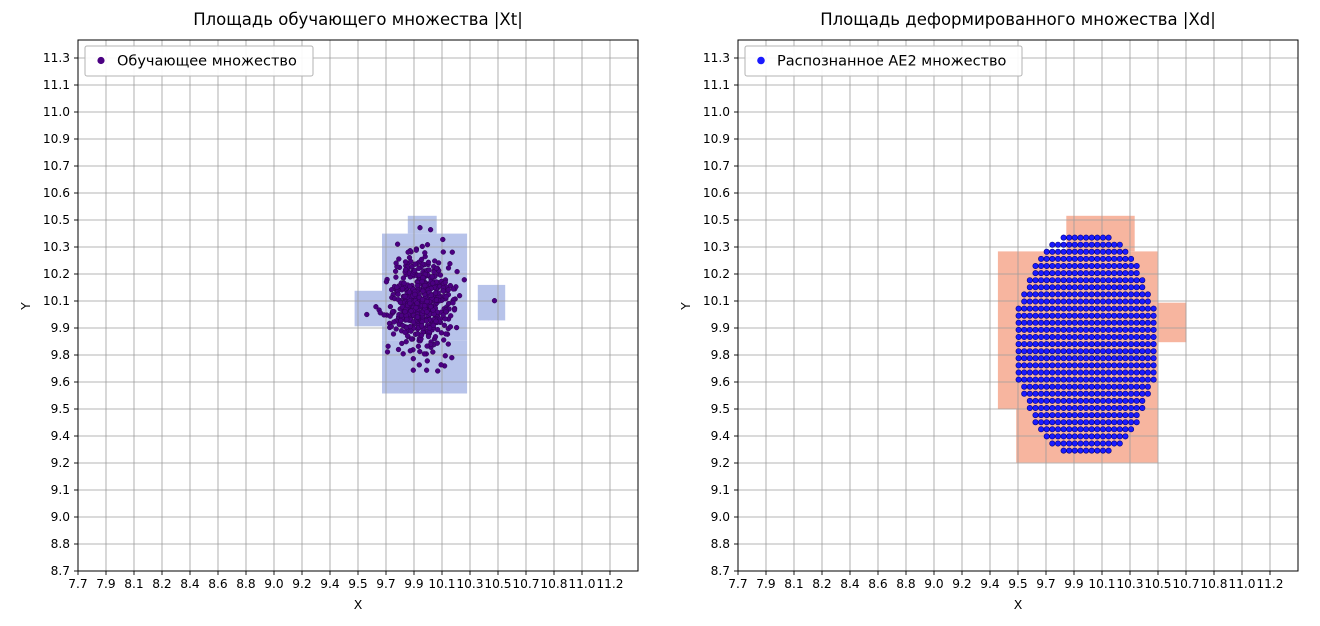 Image resolution: width=1320 pixels, height=626 pixels. What do you see at coordinates (525, 584) in the screenshot?
I see `x-tick-label: 10.7` at bounding box center [525, 584].